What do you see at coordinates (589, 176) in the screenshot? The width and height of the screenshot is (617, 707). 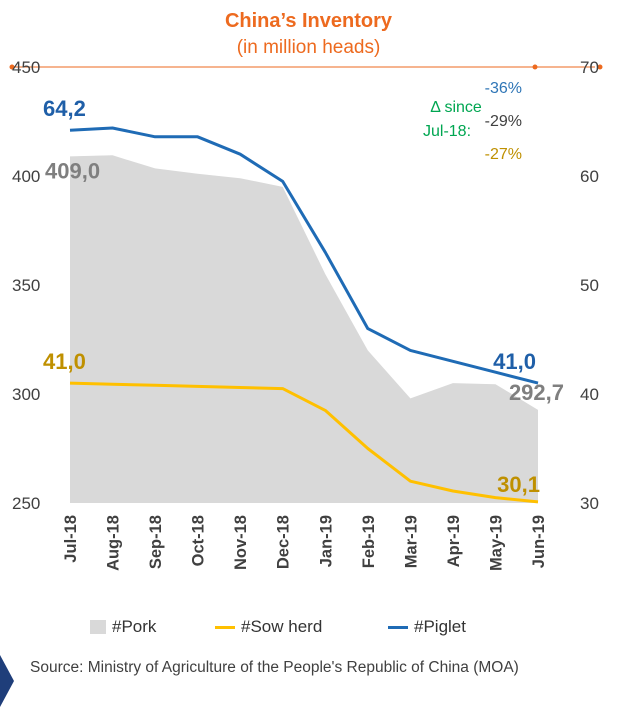 I see `right-tick-label: 60` at bounding box center [589, 176].